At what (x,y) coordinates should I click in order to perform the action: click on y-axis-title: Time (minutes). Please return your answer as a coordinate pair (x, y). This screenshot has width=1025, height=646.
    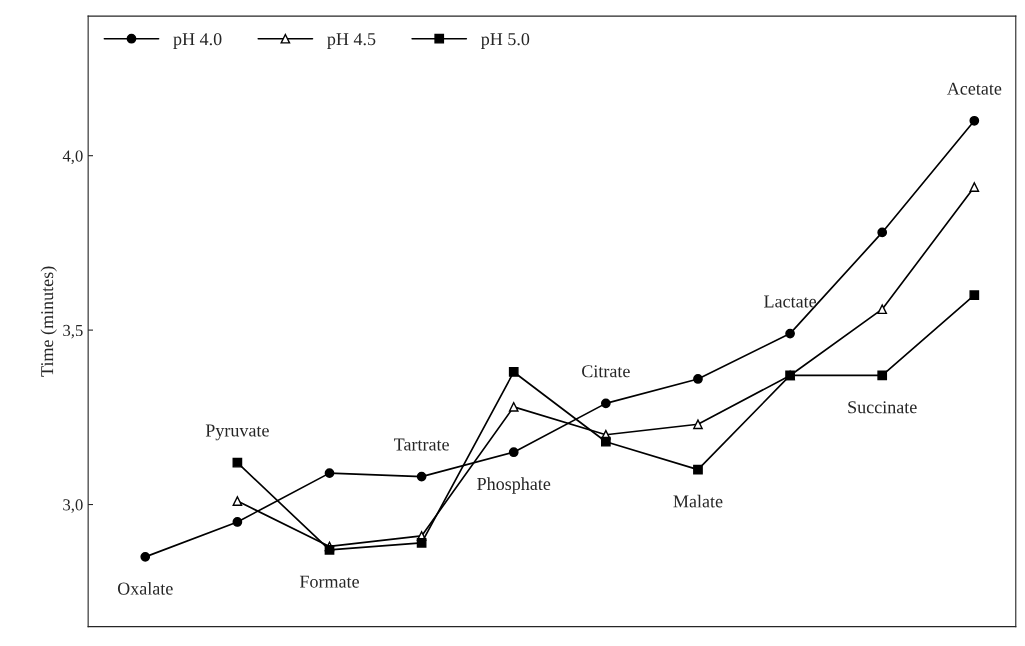
    Looking at the image, I should click on (48, 321).